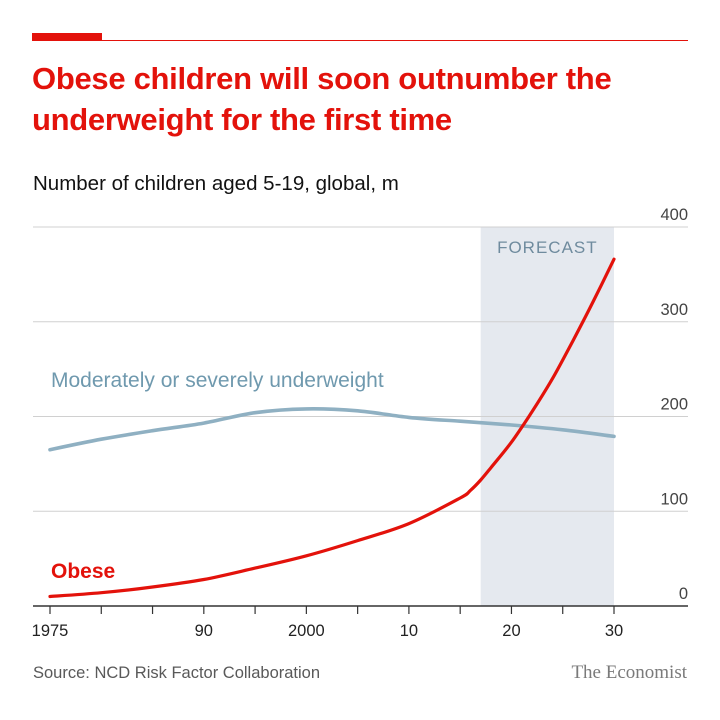 The width and height of the screenshot is (720, 720). What do you see at coordinates (674, 499) in the screenshot?
I see `y-tick-label: 100` at bounding box center [674, 499].